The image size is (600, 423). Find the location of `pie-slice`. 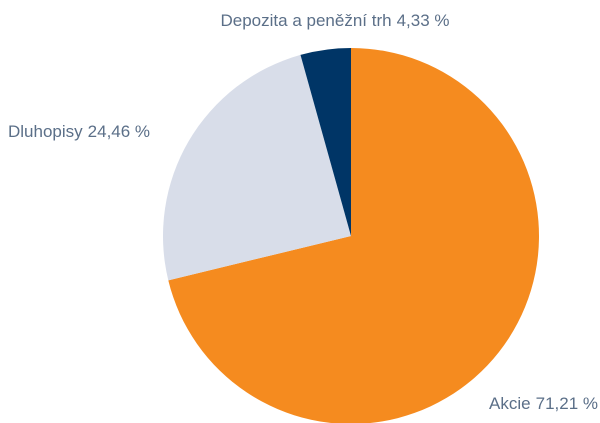

pie-slice is located at coordinates (325, 142).